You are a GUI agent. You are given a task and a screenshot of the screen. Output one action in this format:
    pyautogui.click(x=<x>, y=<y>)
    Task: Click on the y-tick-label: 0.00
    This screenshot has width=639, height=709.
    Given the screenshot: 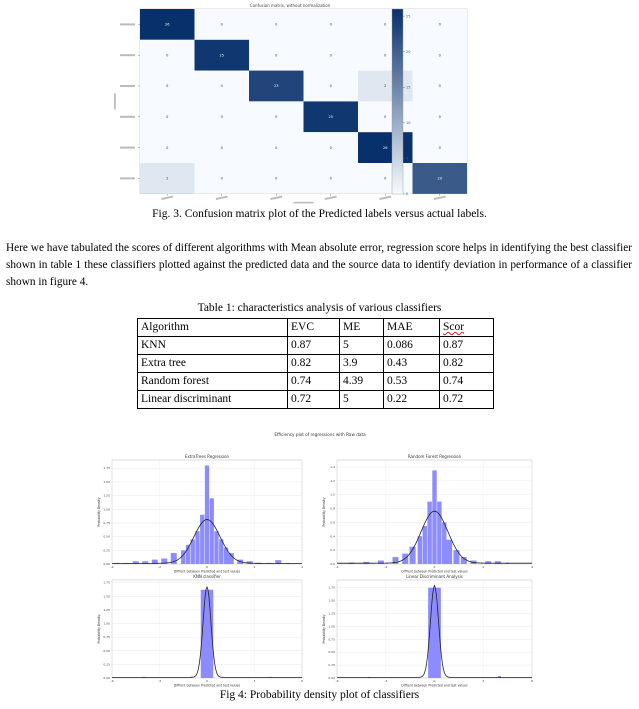 What is the action you would take?
    pyautogui.click(x=106, y=564)
    